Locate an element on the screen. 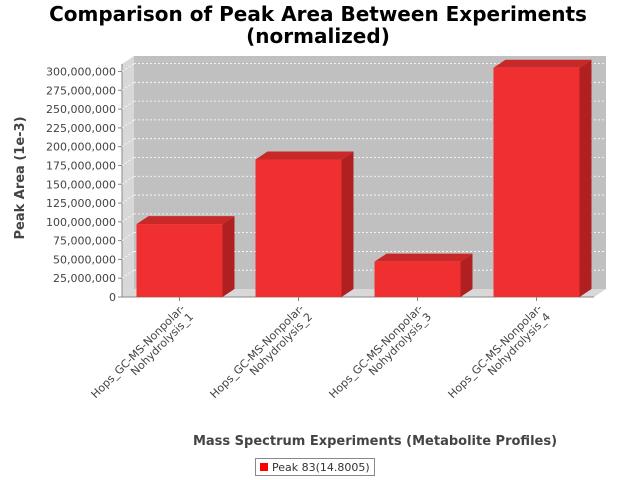 Image resolution: width=640 pixels, height=480 pixels. y-tick-label: 225,000,000 is located at coordinates (81, 128).